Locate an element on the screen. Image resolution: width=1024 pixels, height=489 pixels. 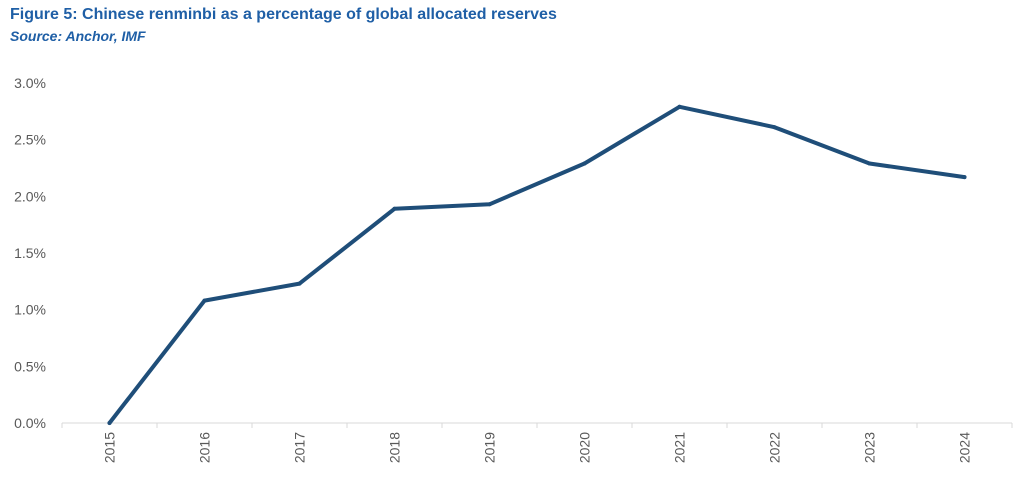
y-tick-label: 2.0% is located at coordinates (30, 196).